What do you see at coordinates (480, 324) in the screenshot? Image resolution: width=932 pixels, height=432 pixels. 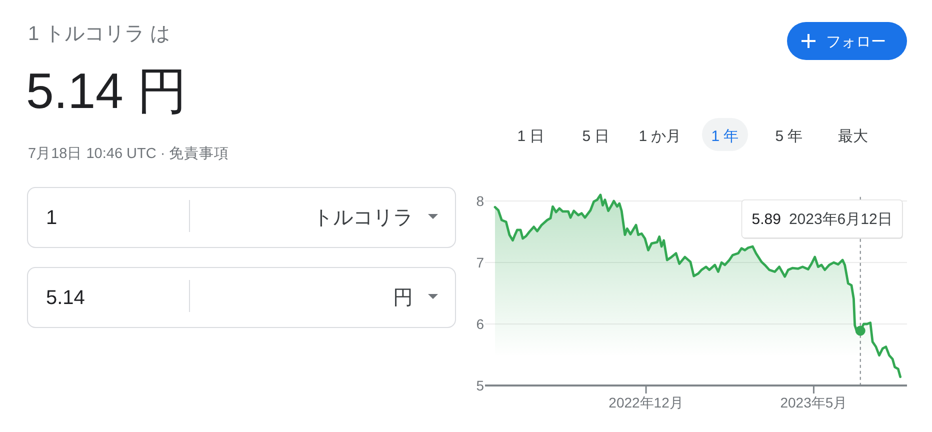 I see `y-tick-label: 6` at bounding box center [480, 324].